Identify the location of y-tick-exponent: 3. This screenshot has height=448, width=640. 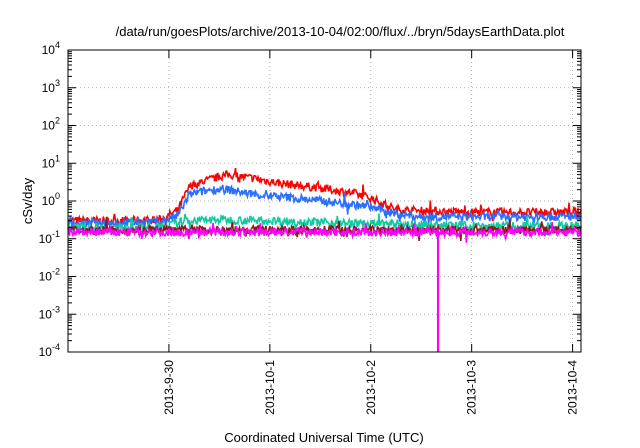
(57, 83).